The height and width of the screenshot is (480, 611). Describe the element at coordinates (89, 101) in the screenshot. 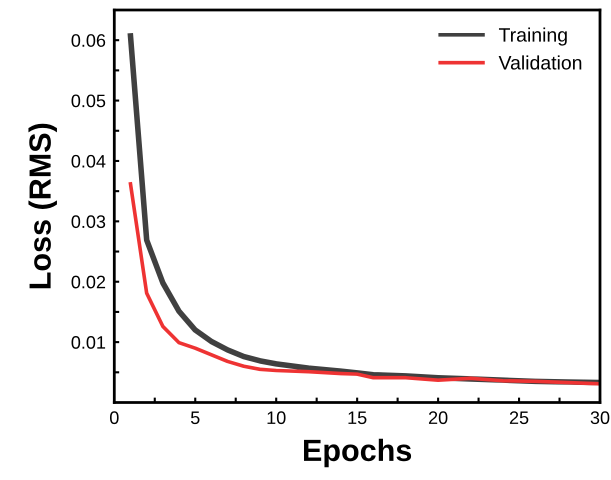

I see `y-tick-label: 0.05` at that location.